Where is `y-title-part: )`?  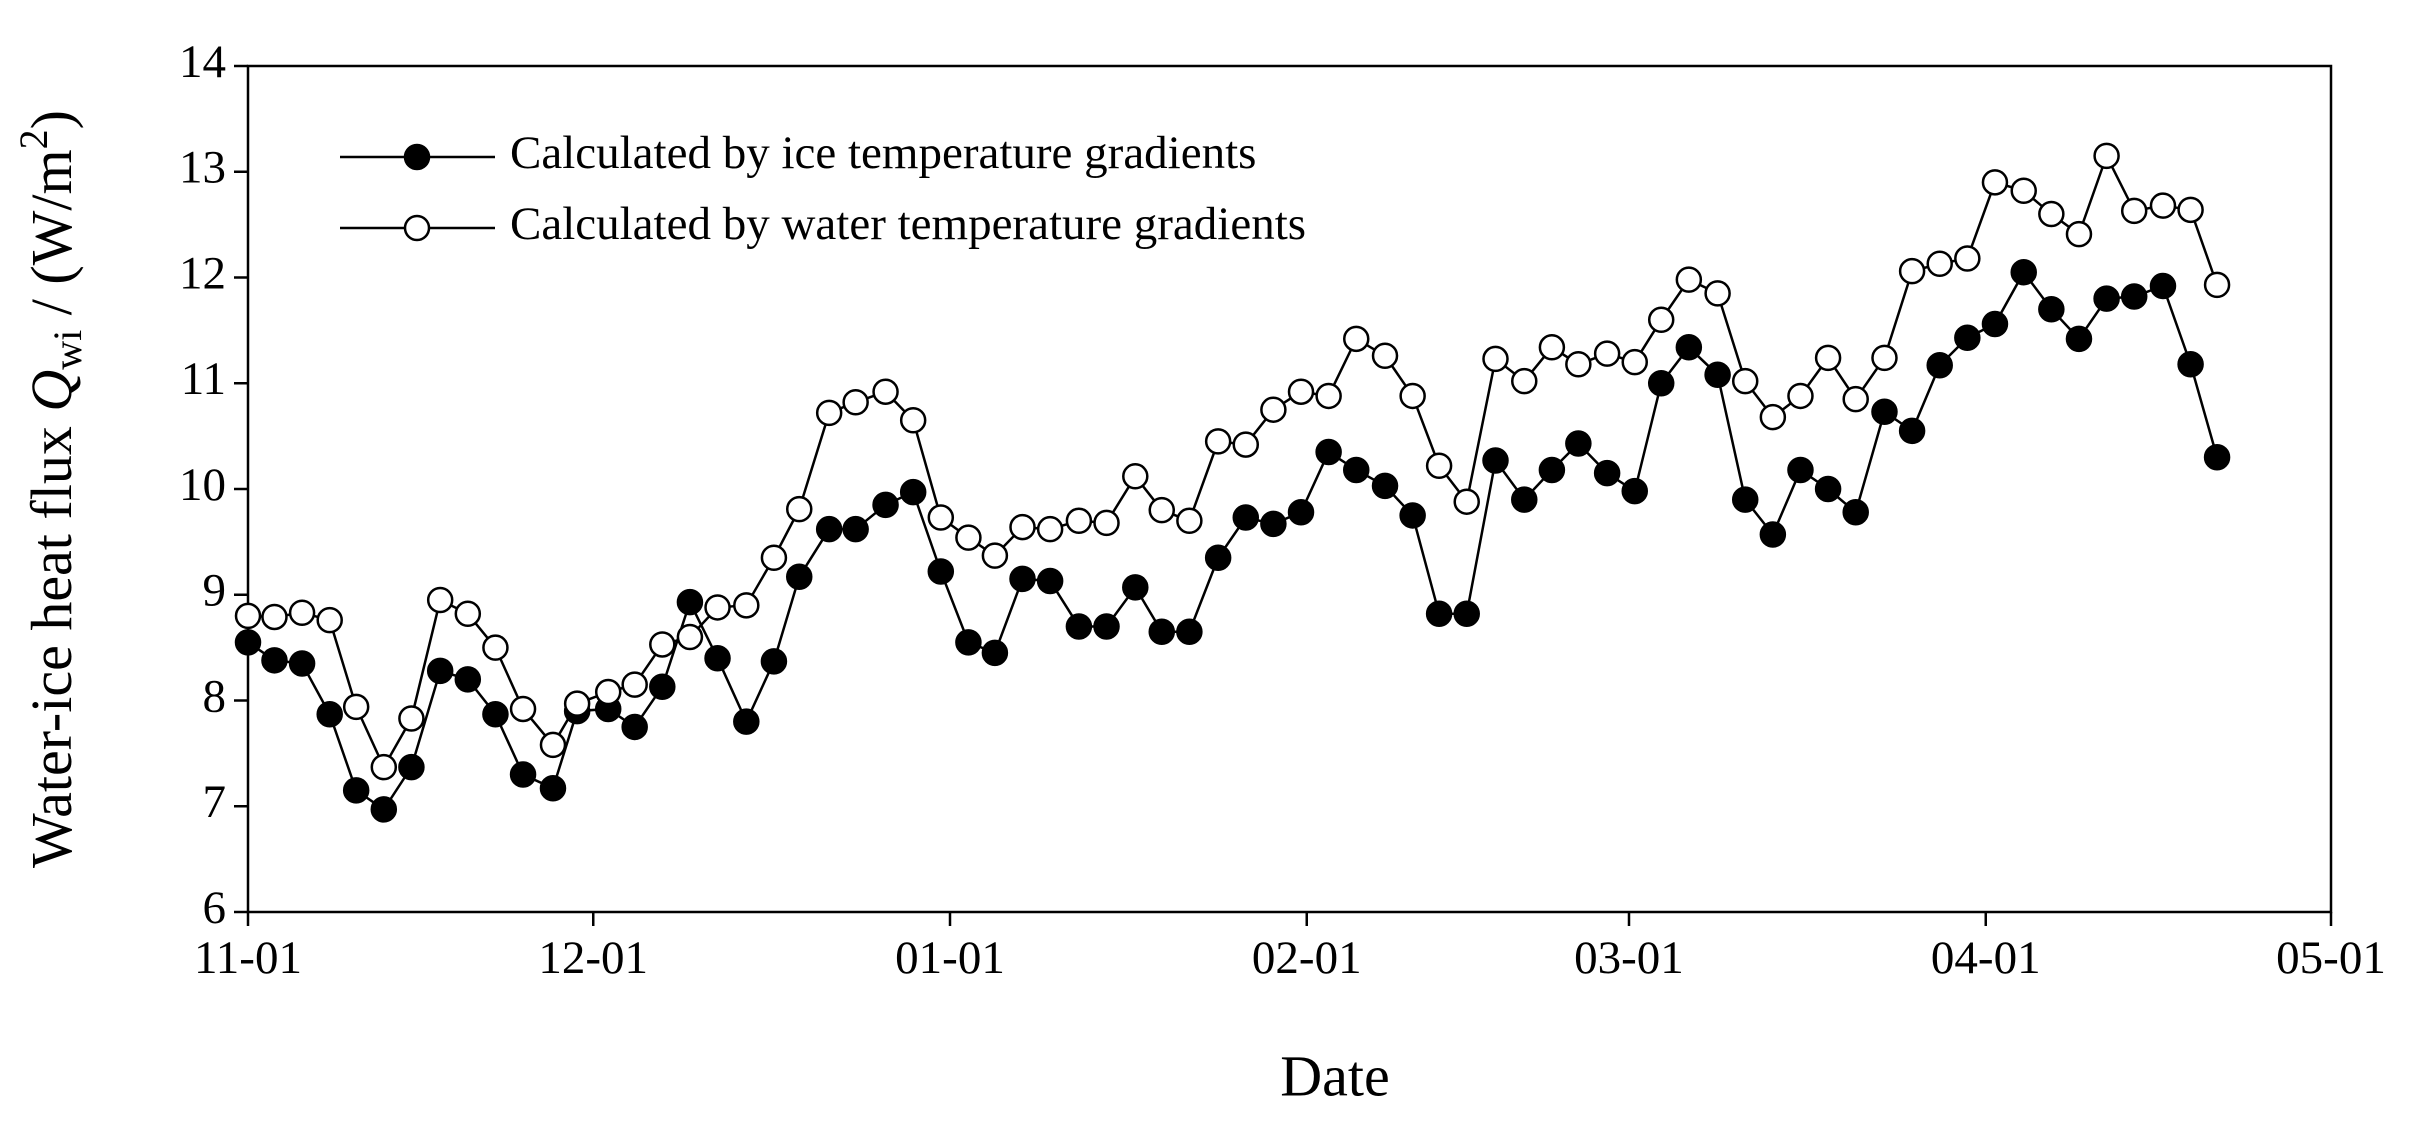 y-title-part: ) is located at coordinates (51, 119).